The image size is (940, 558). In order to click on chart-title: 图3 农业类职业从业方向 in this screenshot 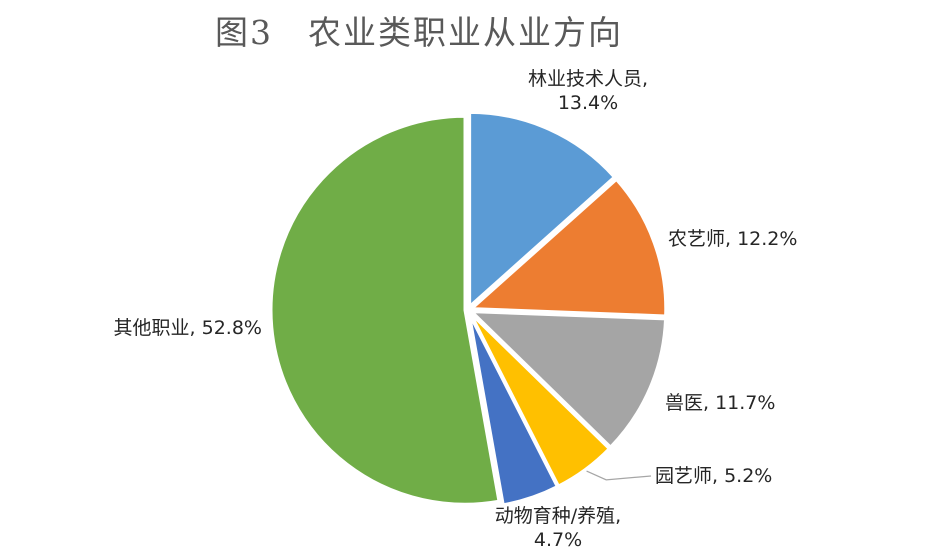, I will do `click(419, 32)`.